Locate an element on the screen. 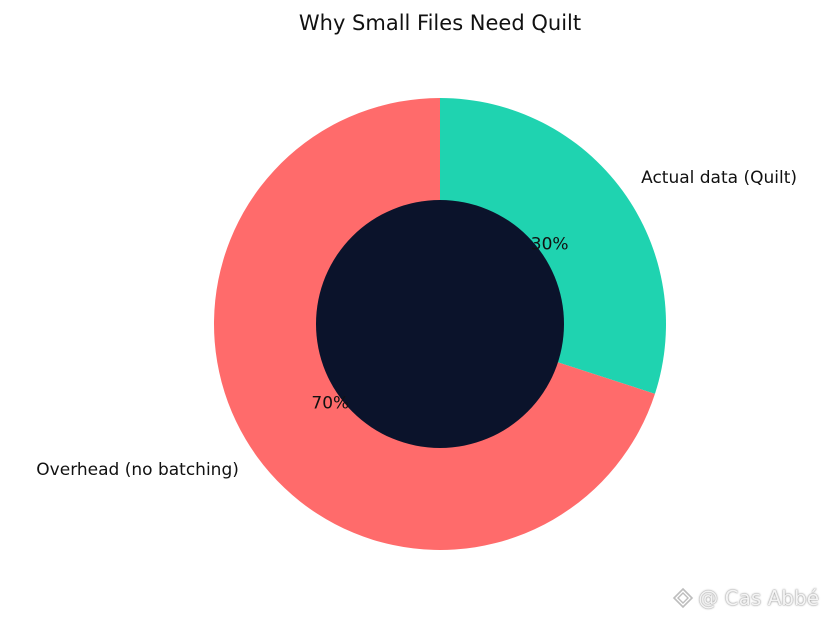 The height and width of the screenshot is (620, 829). slice-label-0: Actual data (Quilt) is located at coordinates (719, 178).